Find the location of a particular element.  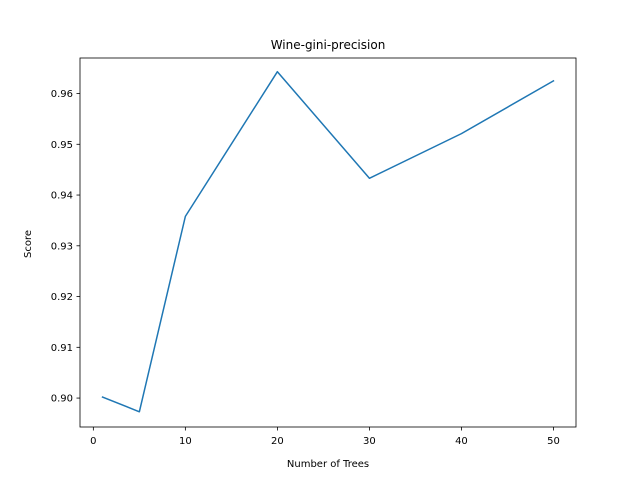

y-tick-label: 0.90 is located at coordinates (62, 399).